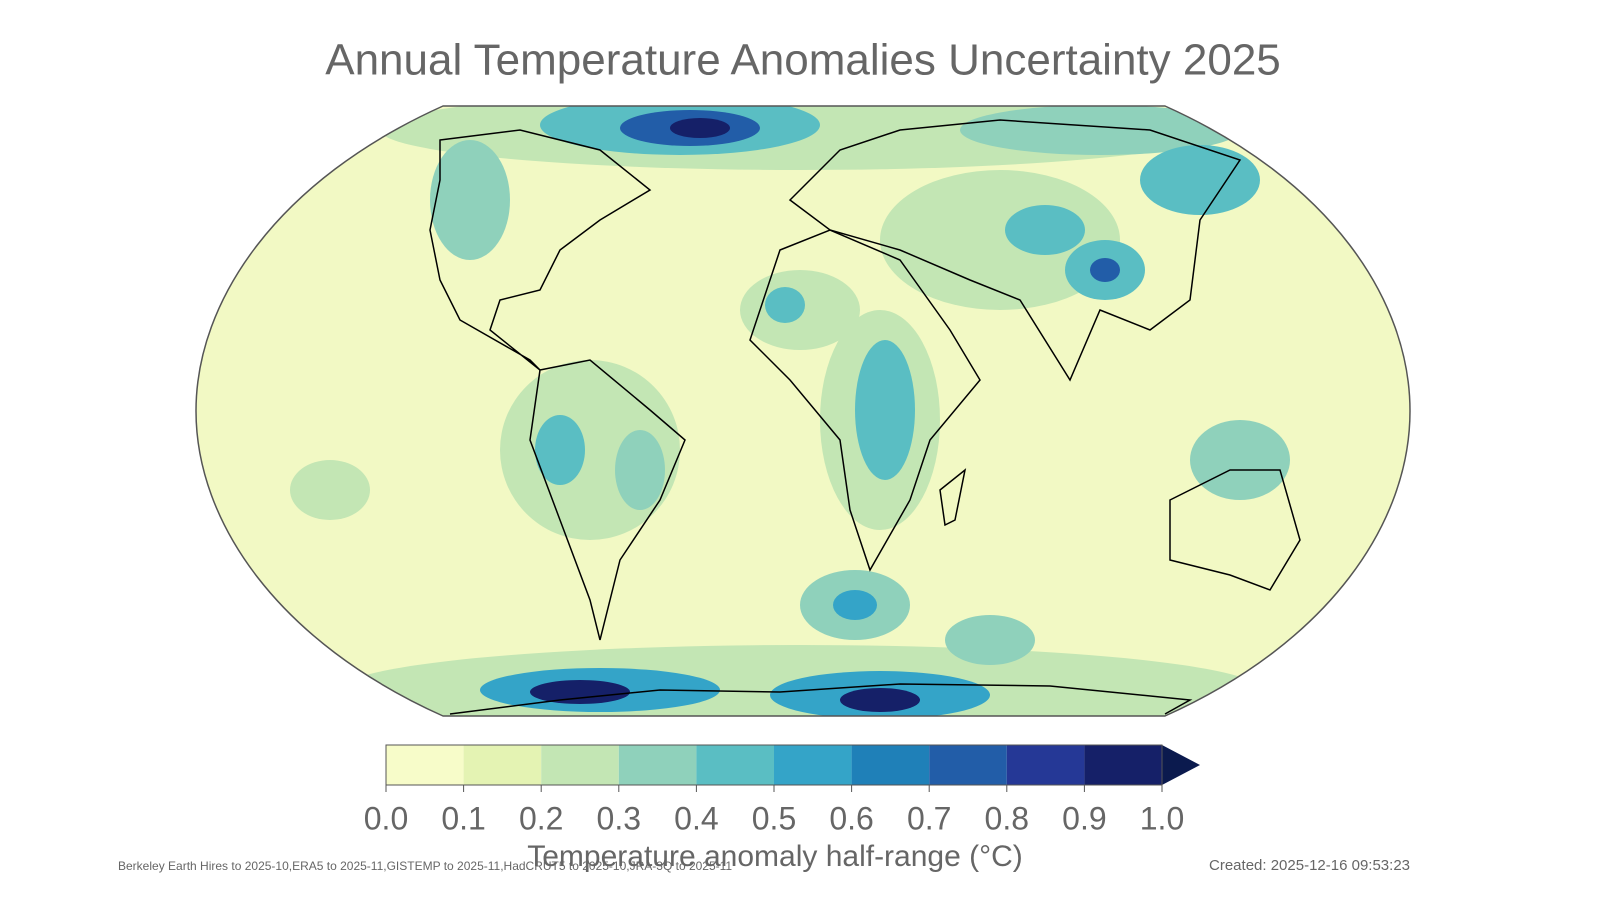 Image resolution: width=1600 pixels, height=900 pixels. I want to click on colorbar-tick-label: 0.0, so click(386, 818).